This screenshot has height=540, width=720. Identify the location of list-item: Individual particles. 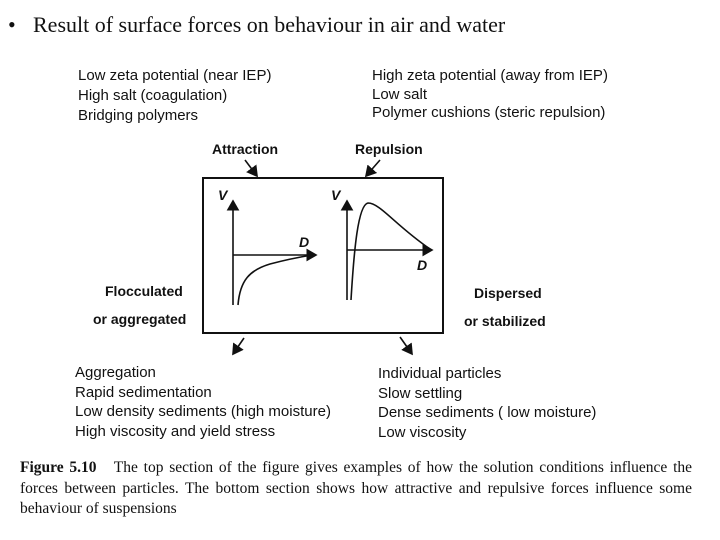
(440, 373).